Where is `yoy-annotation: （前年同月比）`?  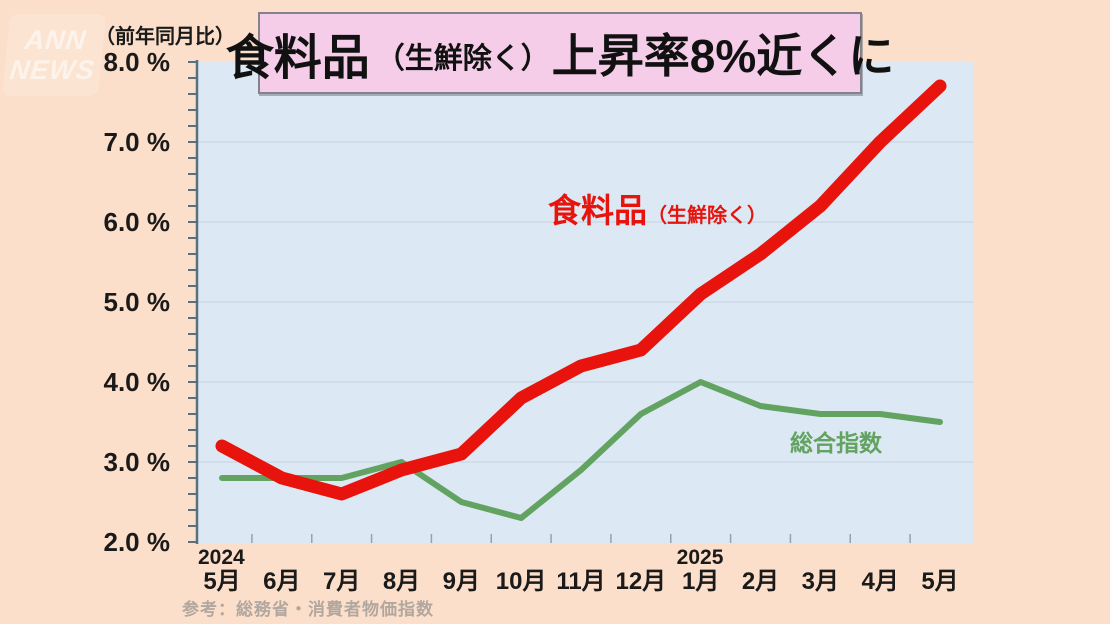 yoy-annotation: （前年同月比） is located at coordinates (165, 37).